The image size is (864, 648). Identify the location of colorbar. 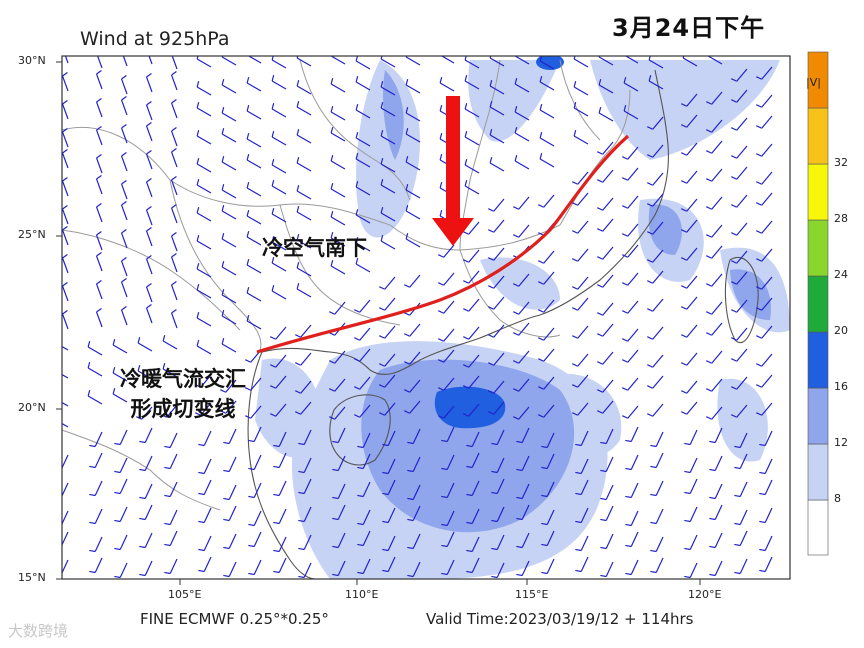
(818, 303).